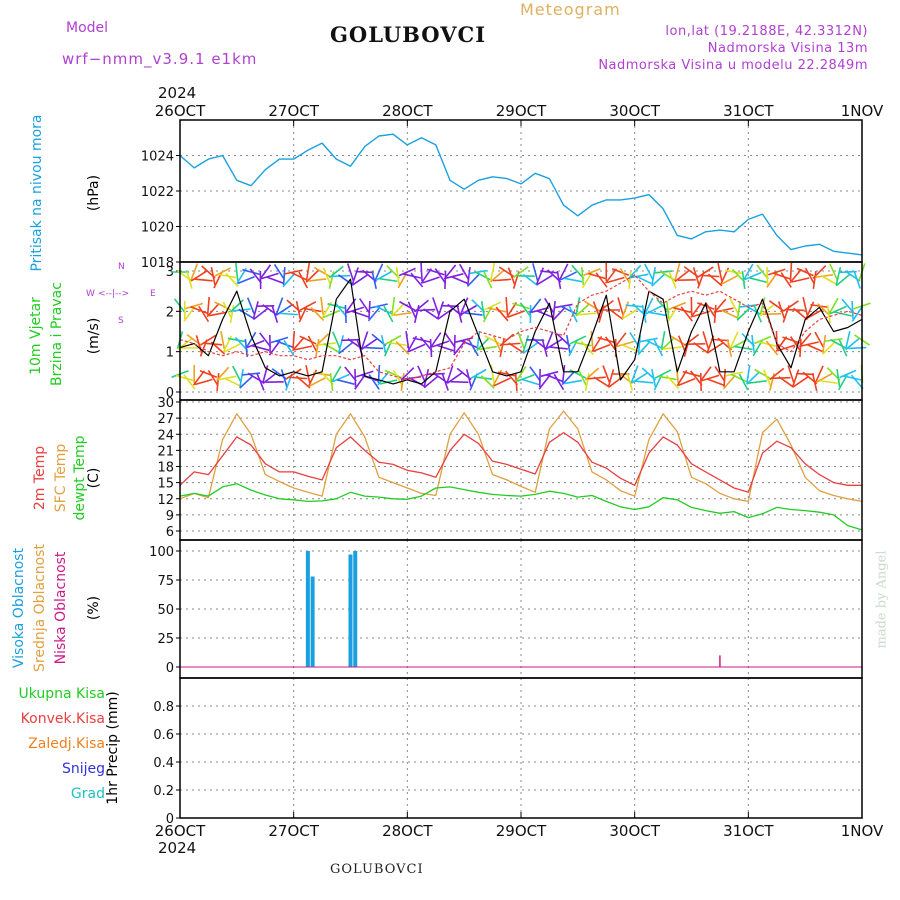  What do you see at coordinates (170, 532) in the screenshot?
I see `temp-ytick-label: 6` at bounding box center [170, 532].